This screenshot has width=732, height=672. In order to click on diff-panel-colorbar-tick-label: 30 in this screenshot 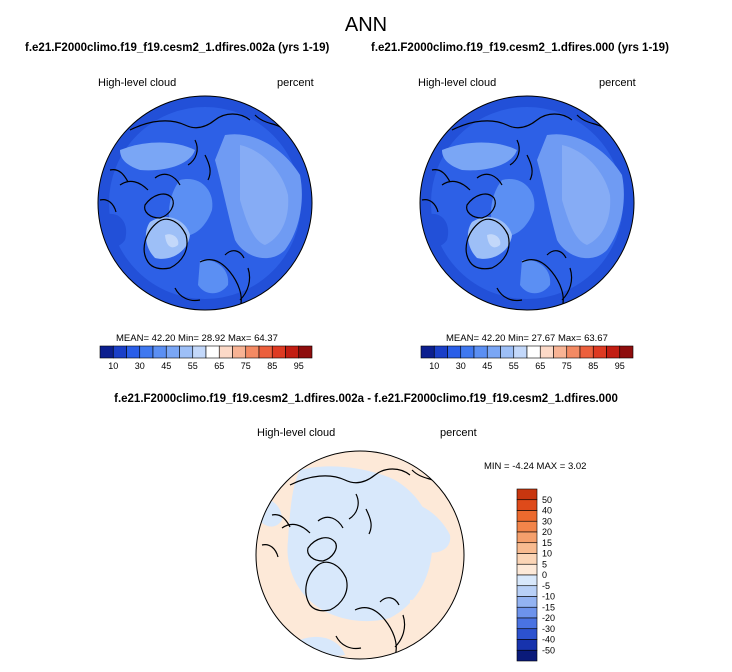, I will do `click(547, 521)`.